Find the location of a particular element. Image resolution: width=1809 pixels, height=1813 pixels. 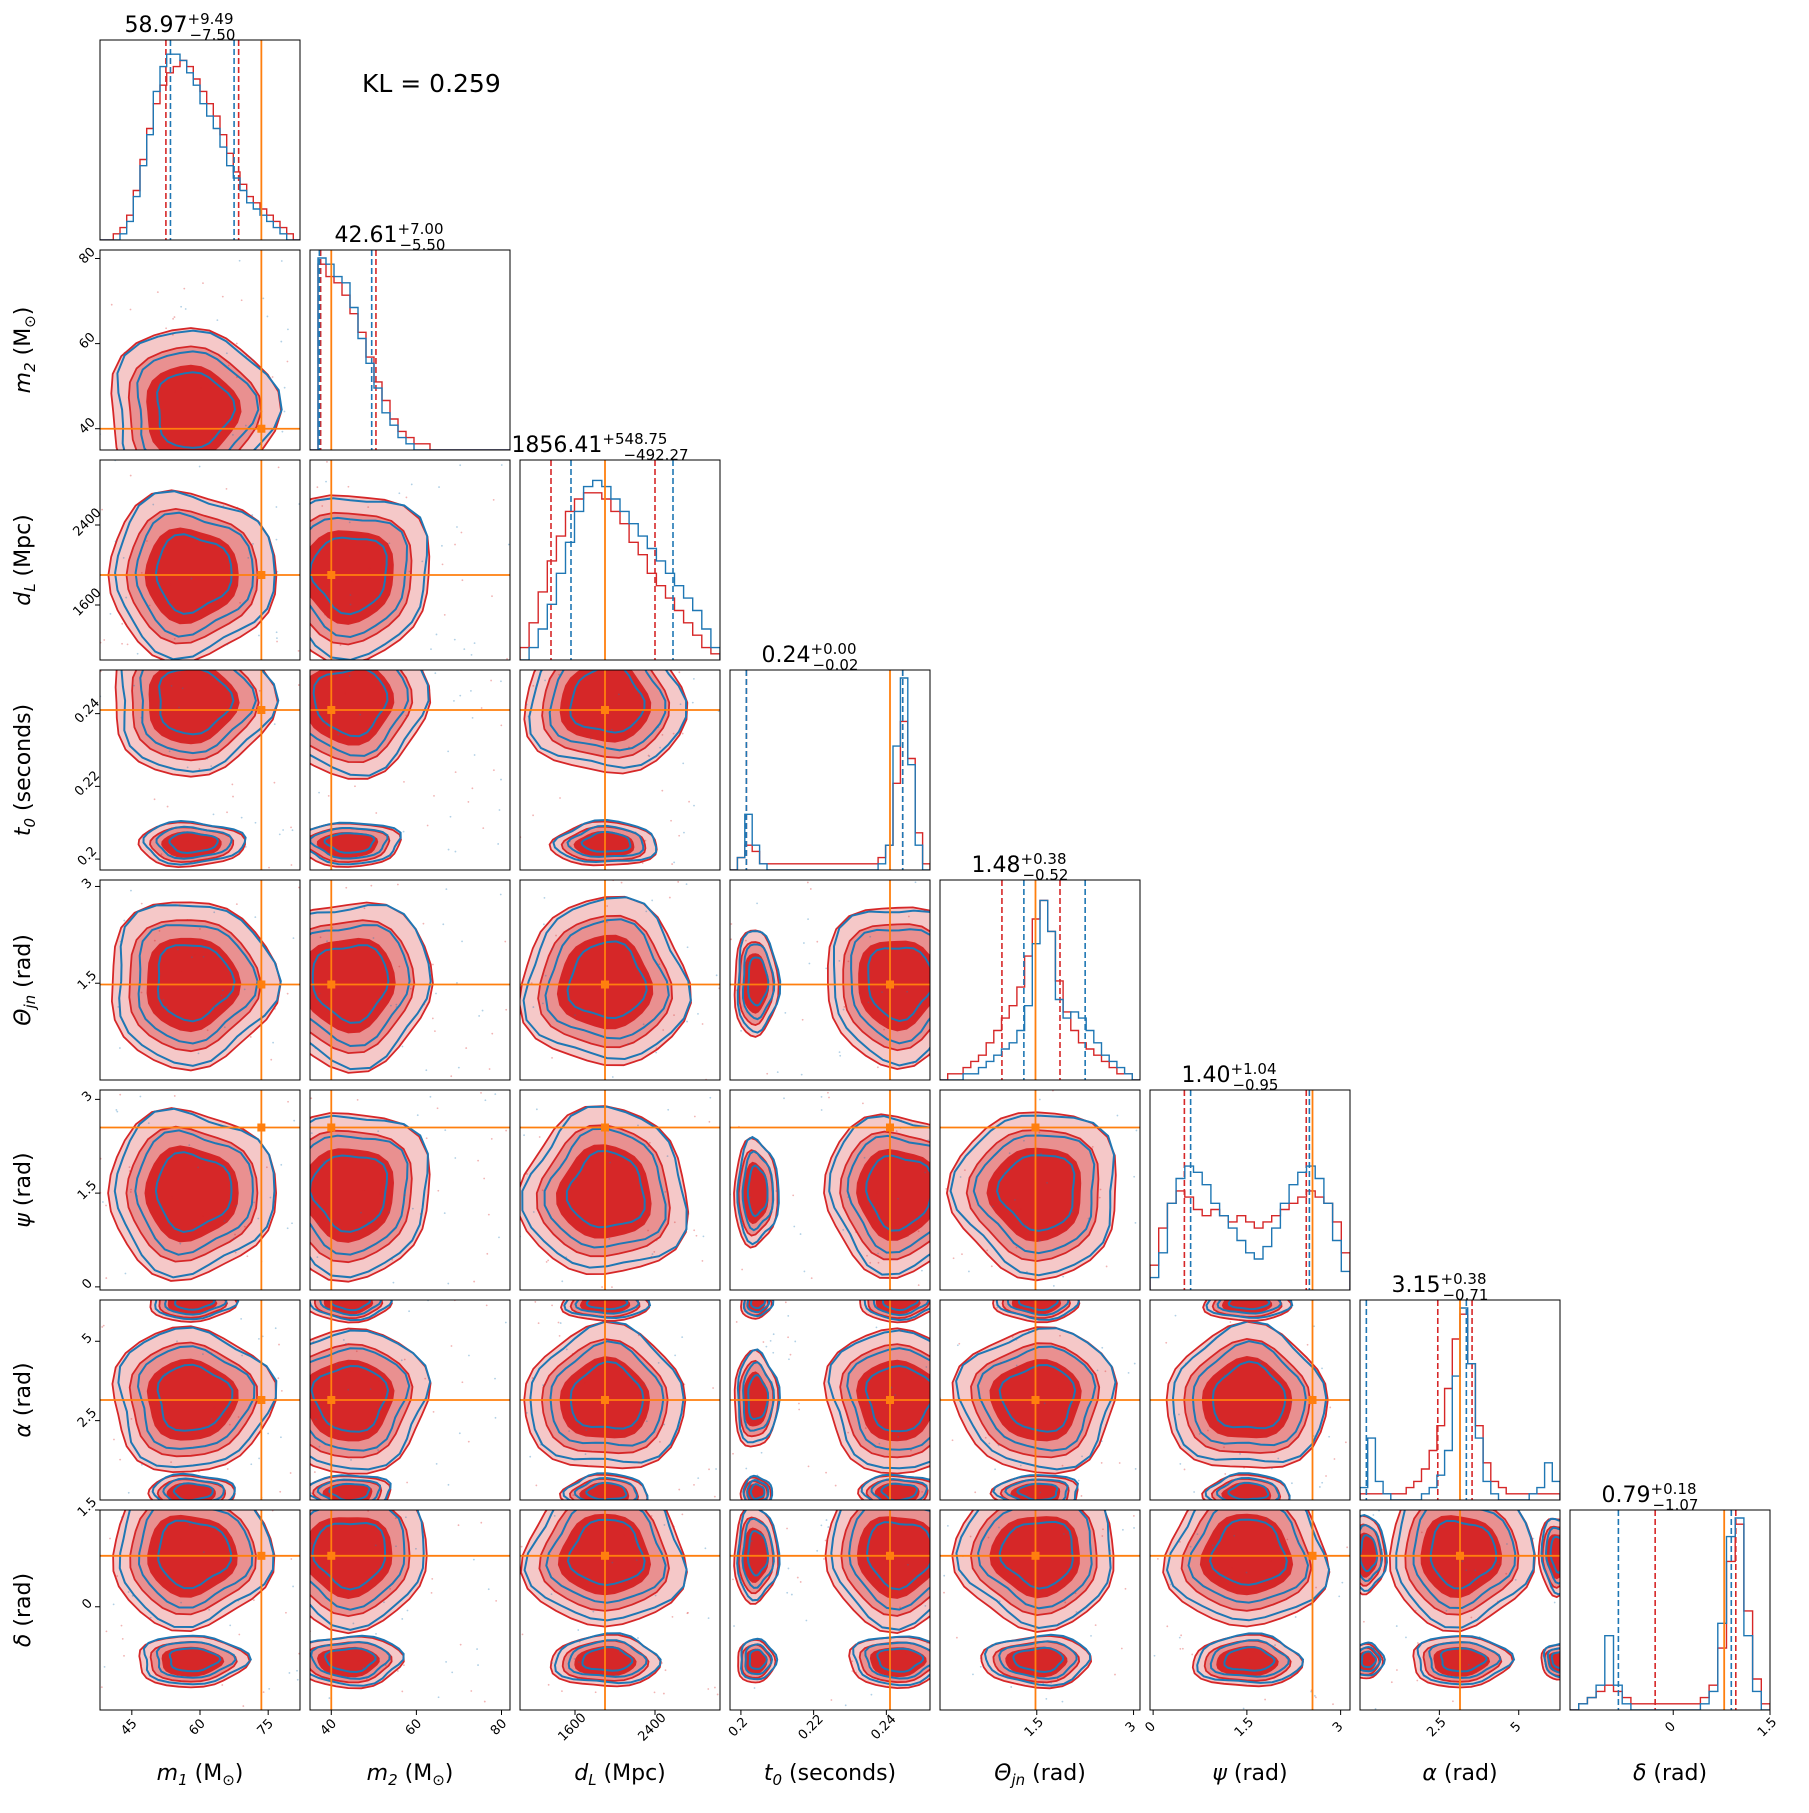

panel-thetajn-m1: 1.53 is located at coordinates (188, 978).